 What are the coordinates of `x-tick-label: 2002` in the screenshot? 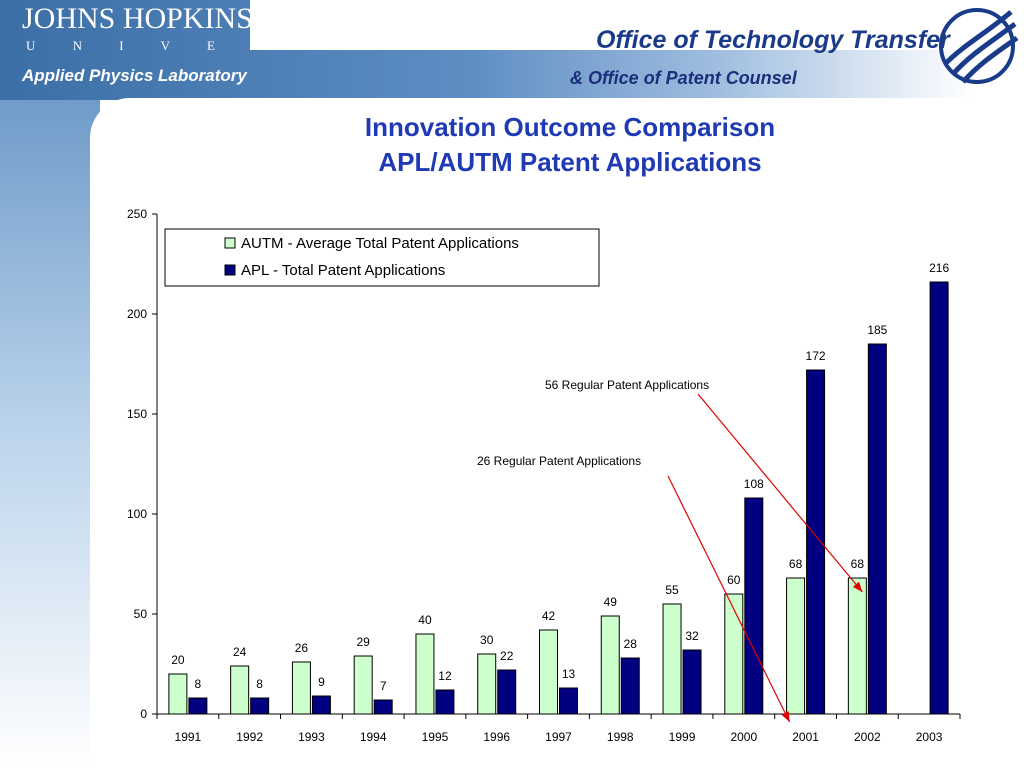 It's located at (867, 737).